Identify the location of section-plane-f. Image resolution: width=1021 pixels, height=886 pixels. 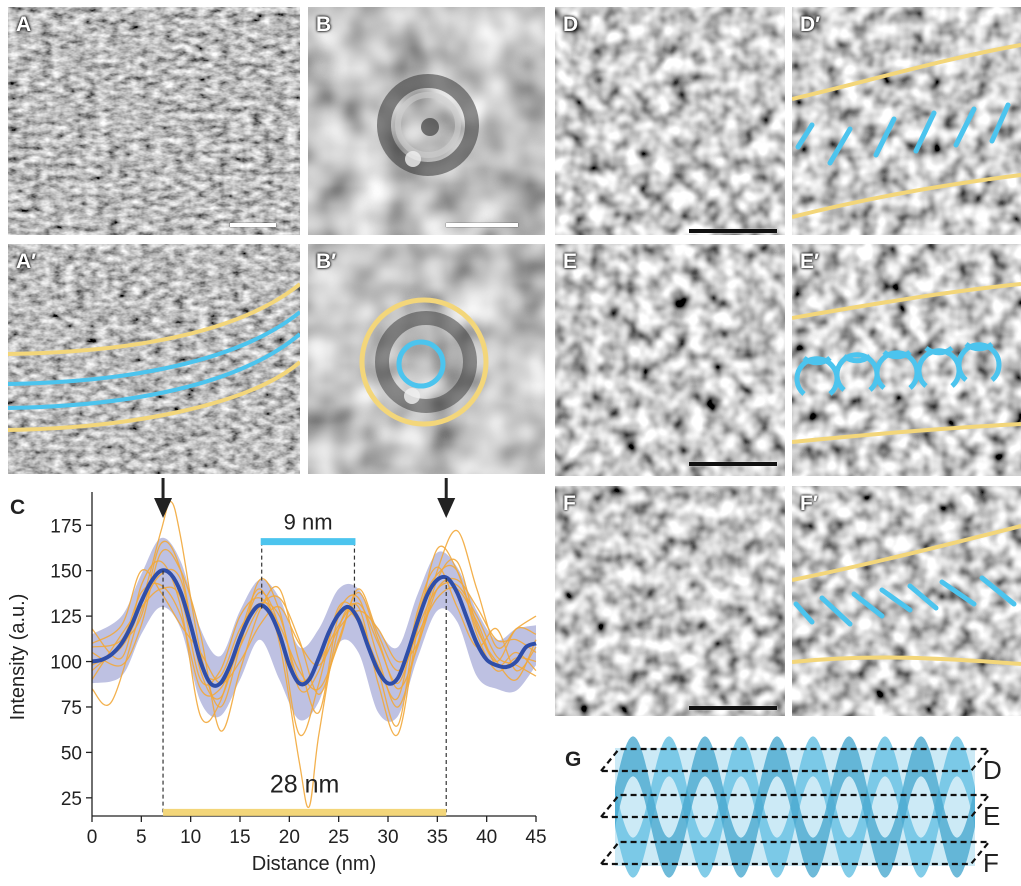
(795, 853).